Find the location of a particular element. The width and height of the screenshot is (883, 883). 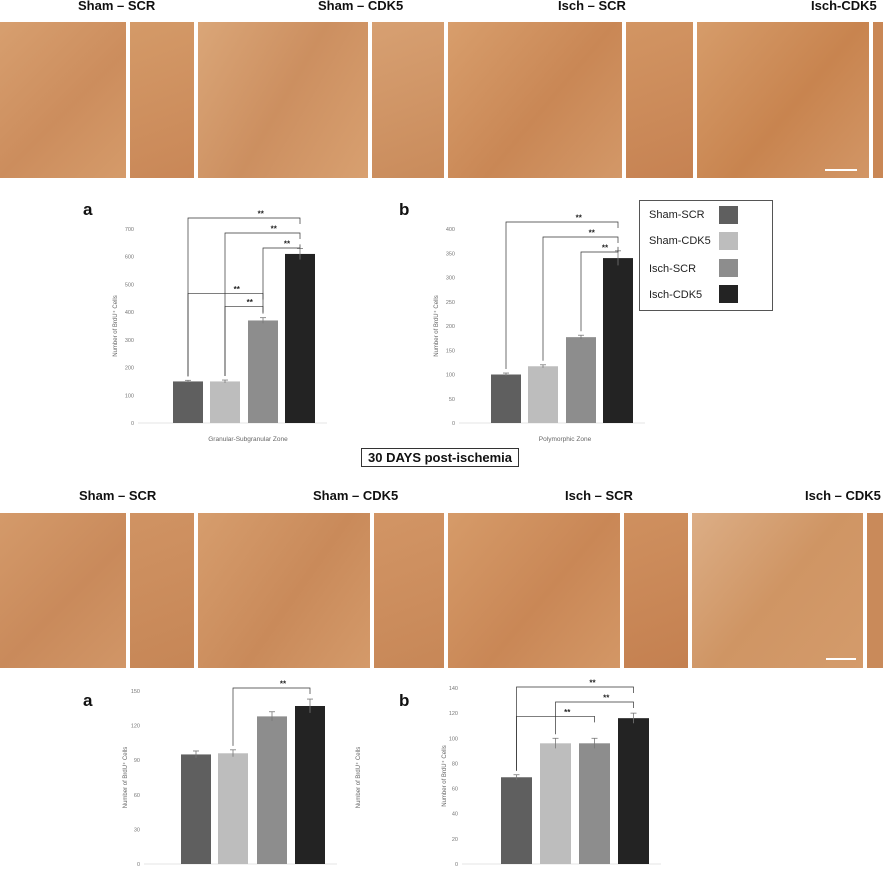

panel-letter-a-top: a is located at coordinates (88, 209).